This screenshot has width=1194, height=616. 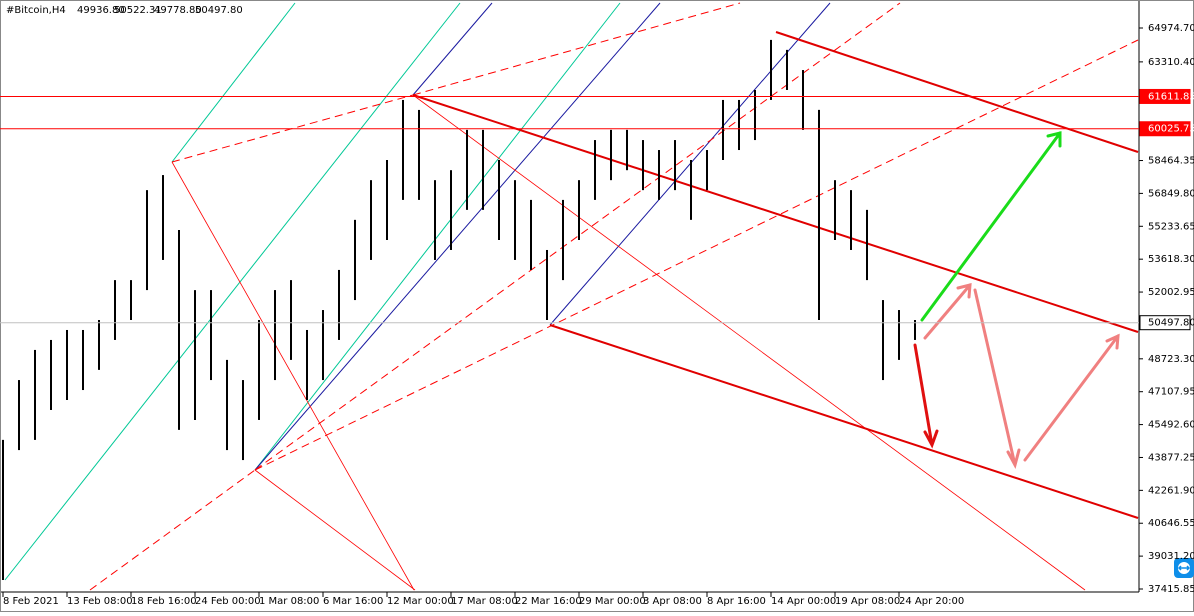 I want to click on y-tick-label: 42261.90, so click(x=1171, y=490).